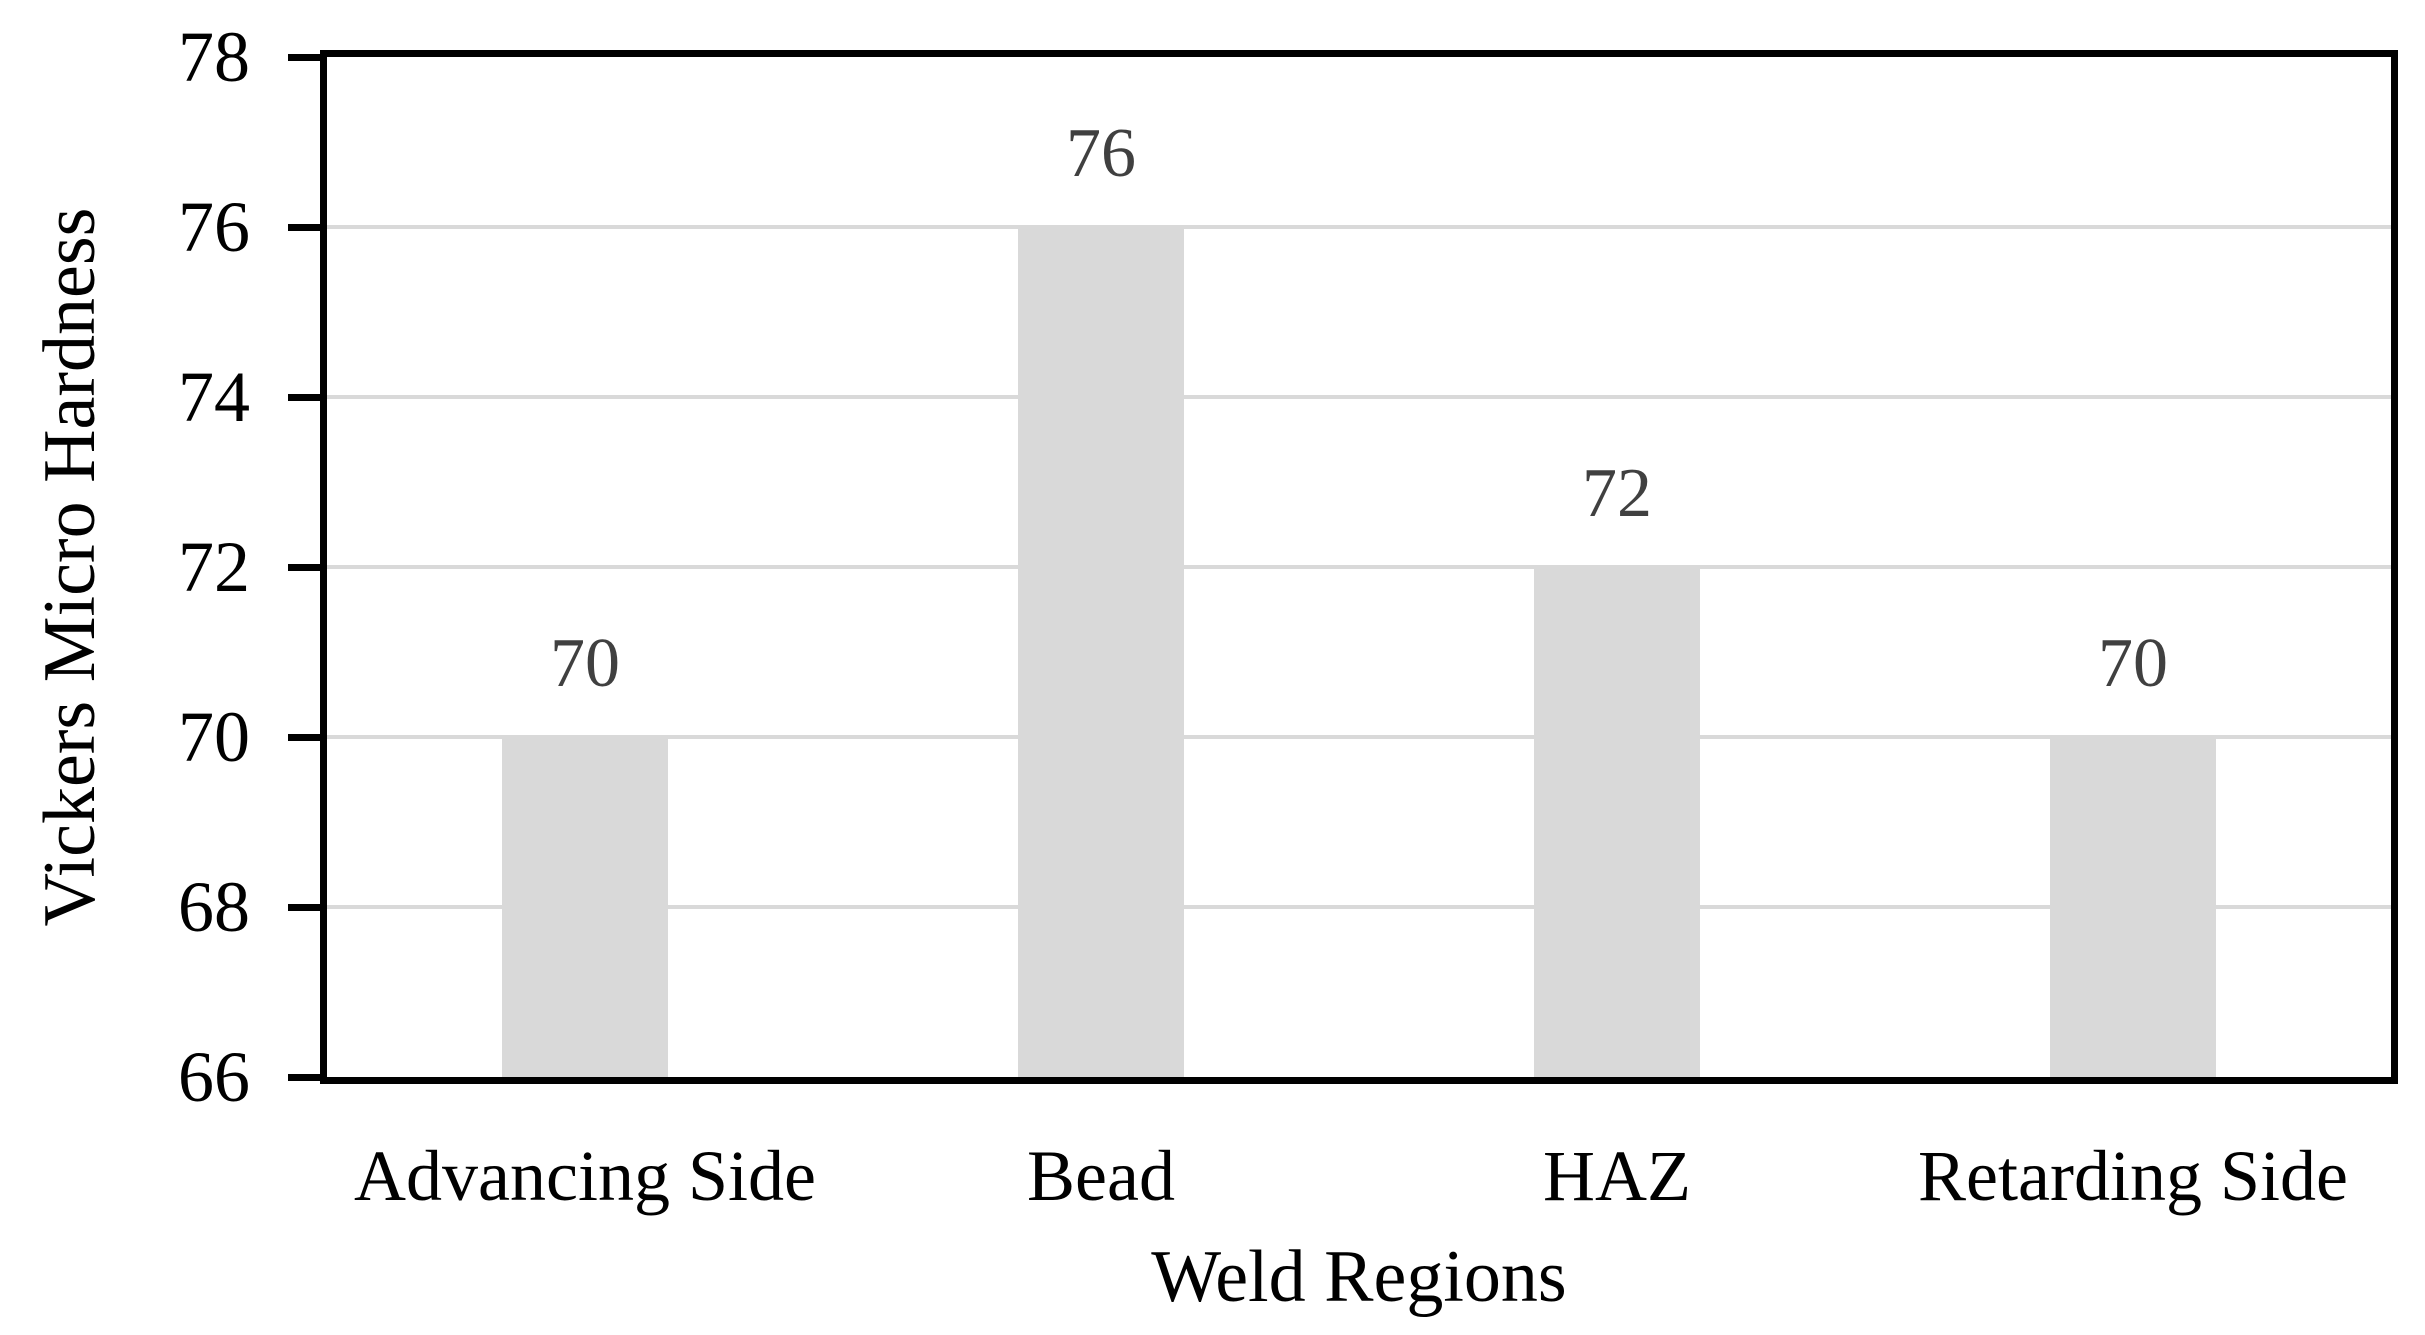  I want to click on x-axis-category-label: Retarding Side, so click(2133, 1176).